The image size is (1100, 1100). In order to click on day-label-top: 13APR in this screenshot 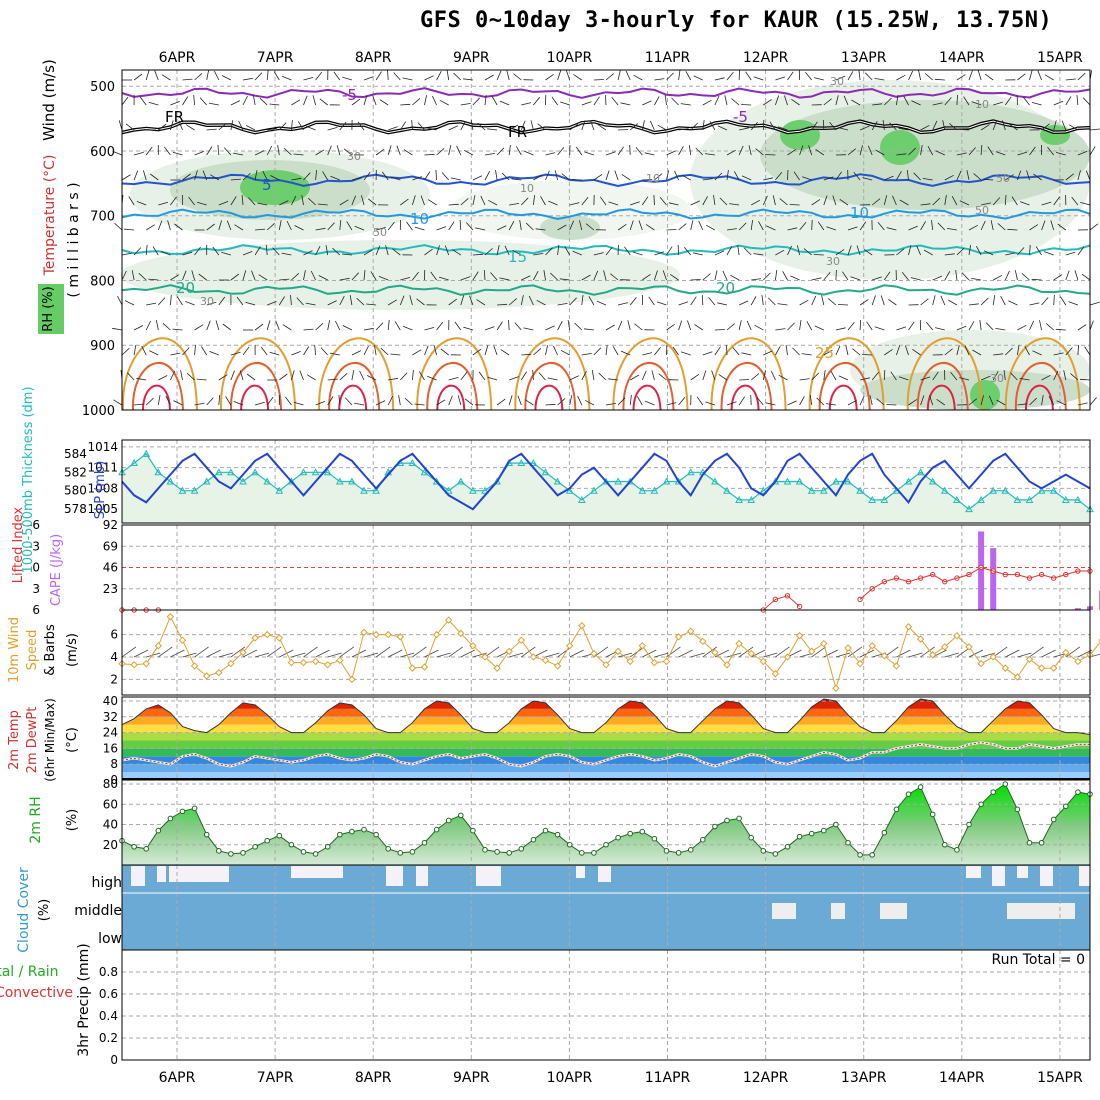, I will do `click(864, 58)`.